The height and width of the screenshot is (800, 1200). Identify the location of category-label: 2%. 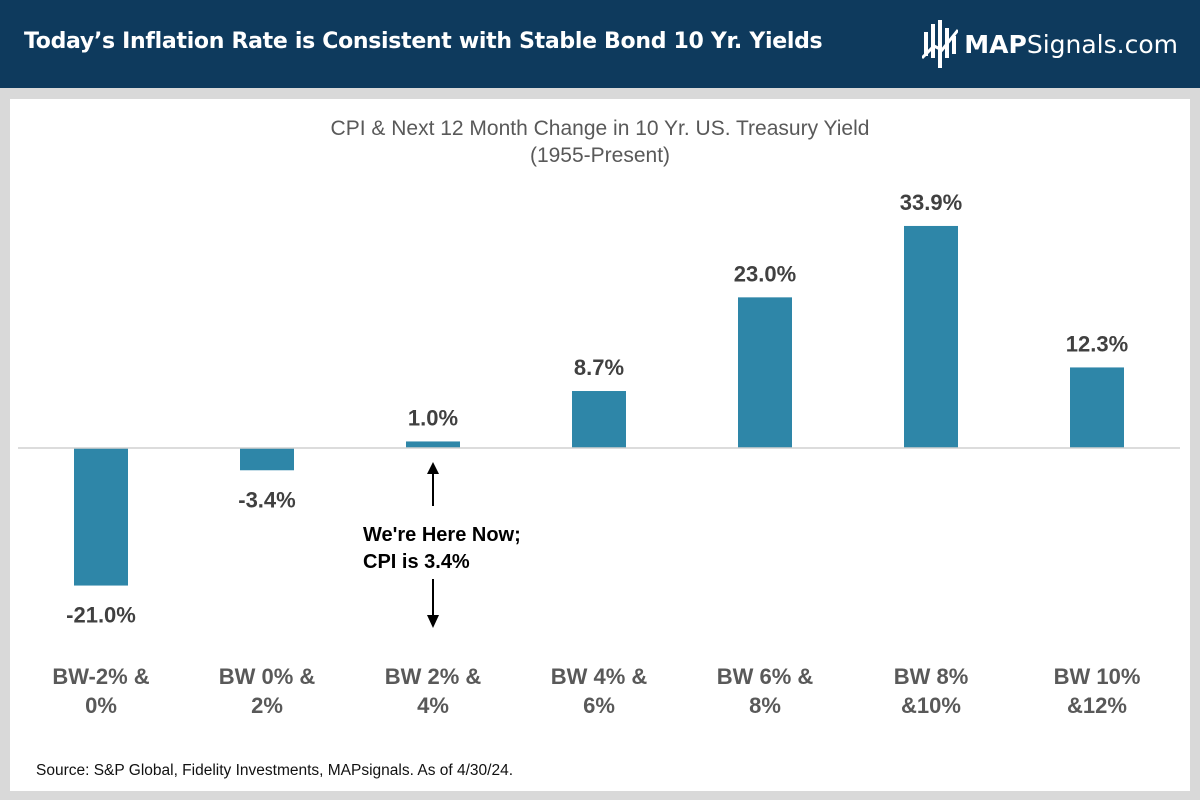
(267, 705).